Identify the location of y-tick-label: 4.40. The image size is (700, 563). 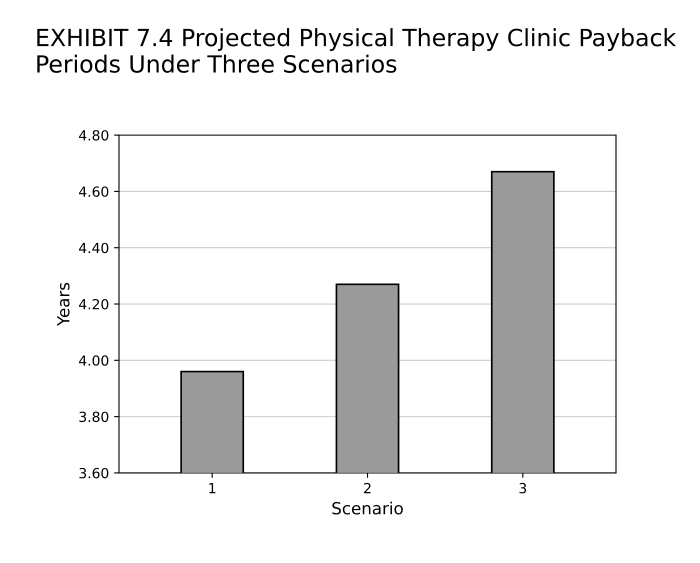
(93, 248).